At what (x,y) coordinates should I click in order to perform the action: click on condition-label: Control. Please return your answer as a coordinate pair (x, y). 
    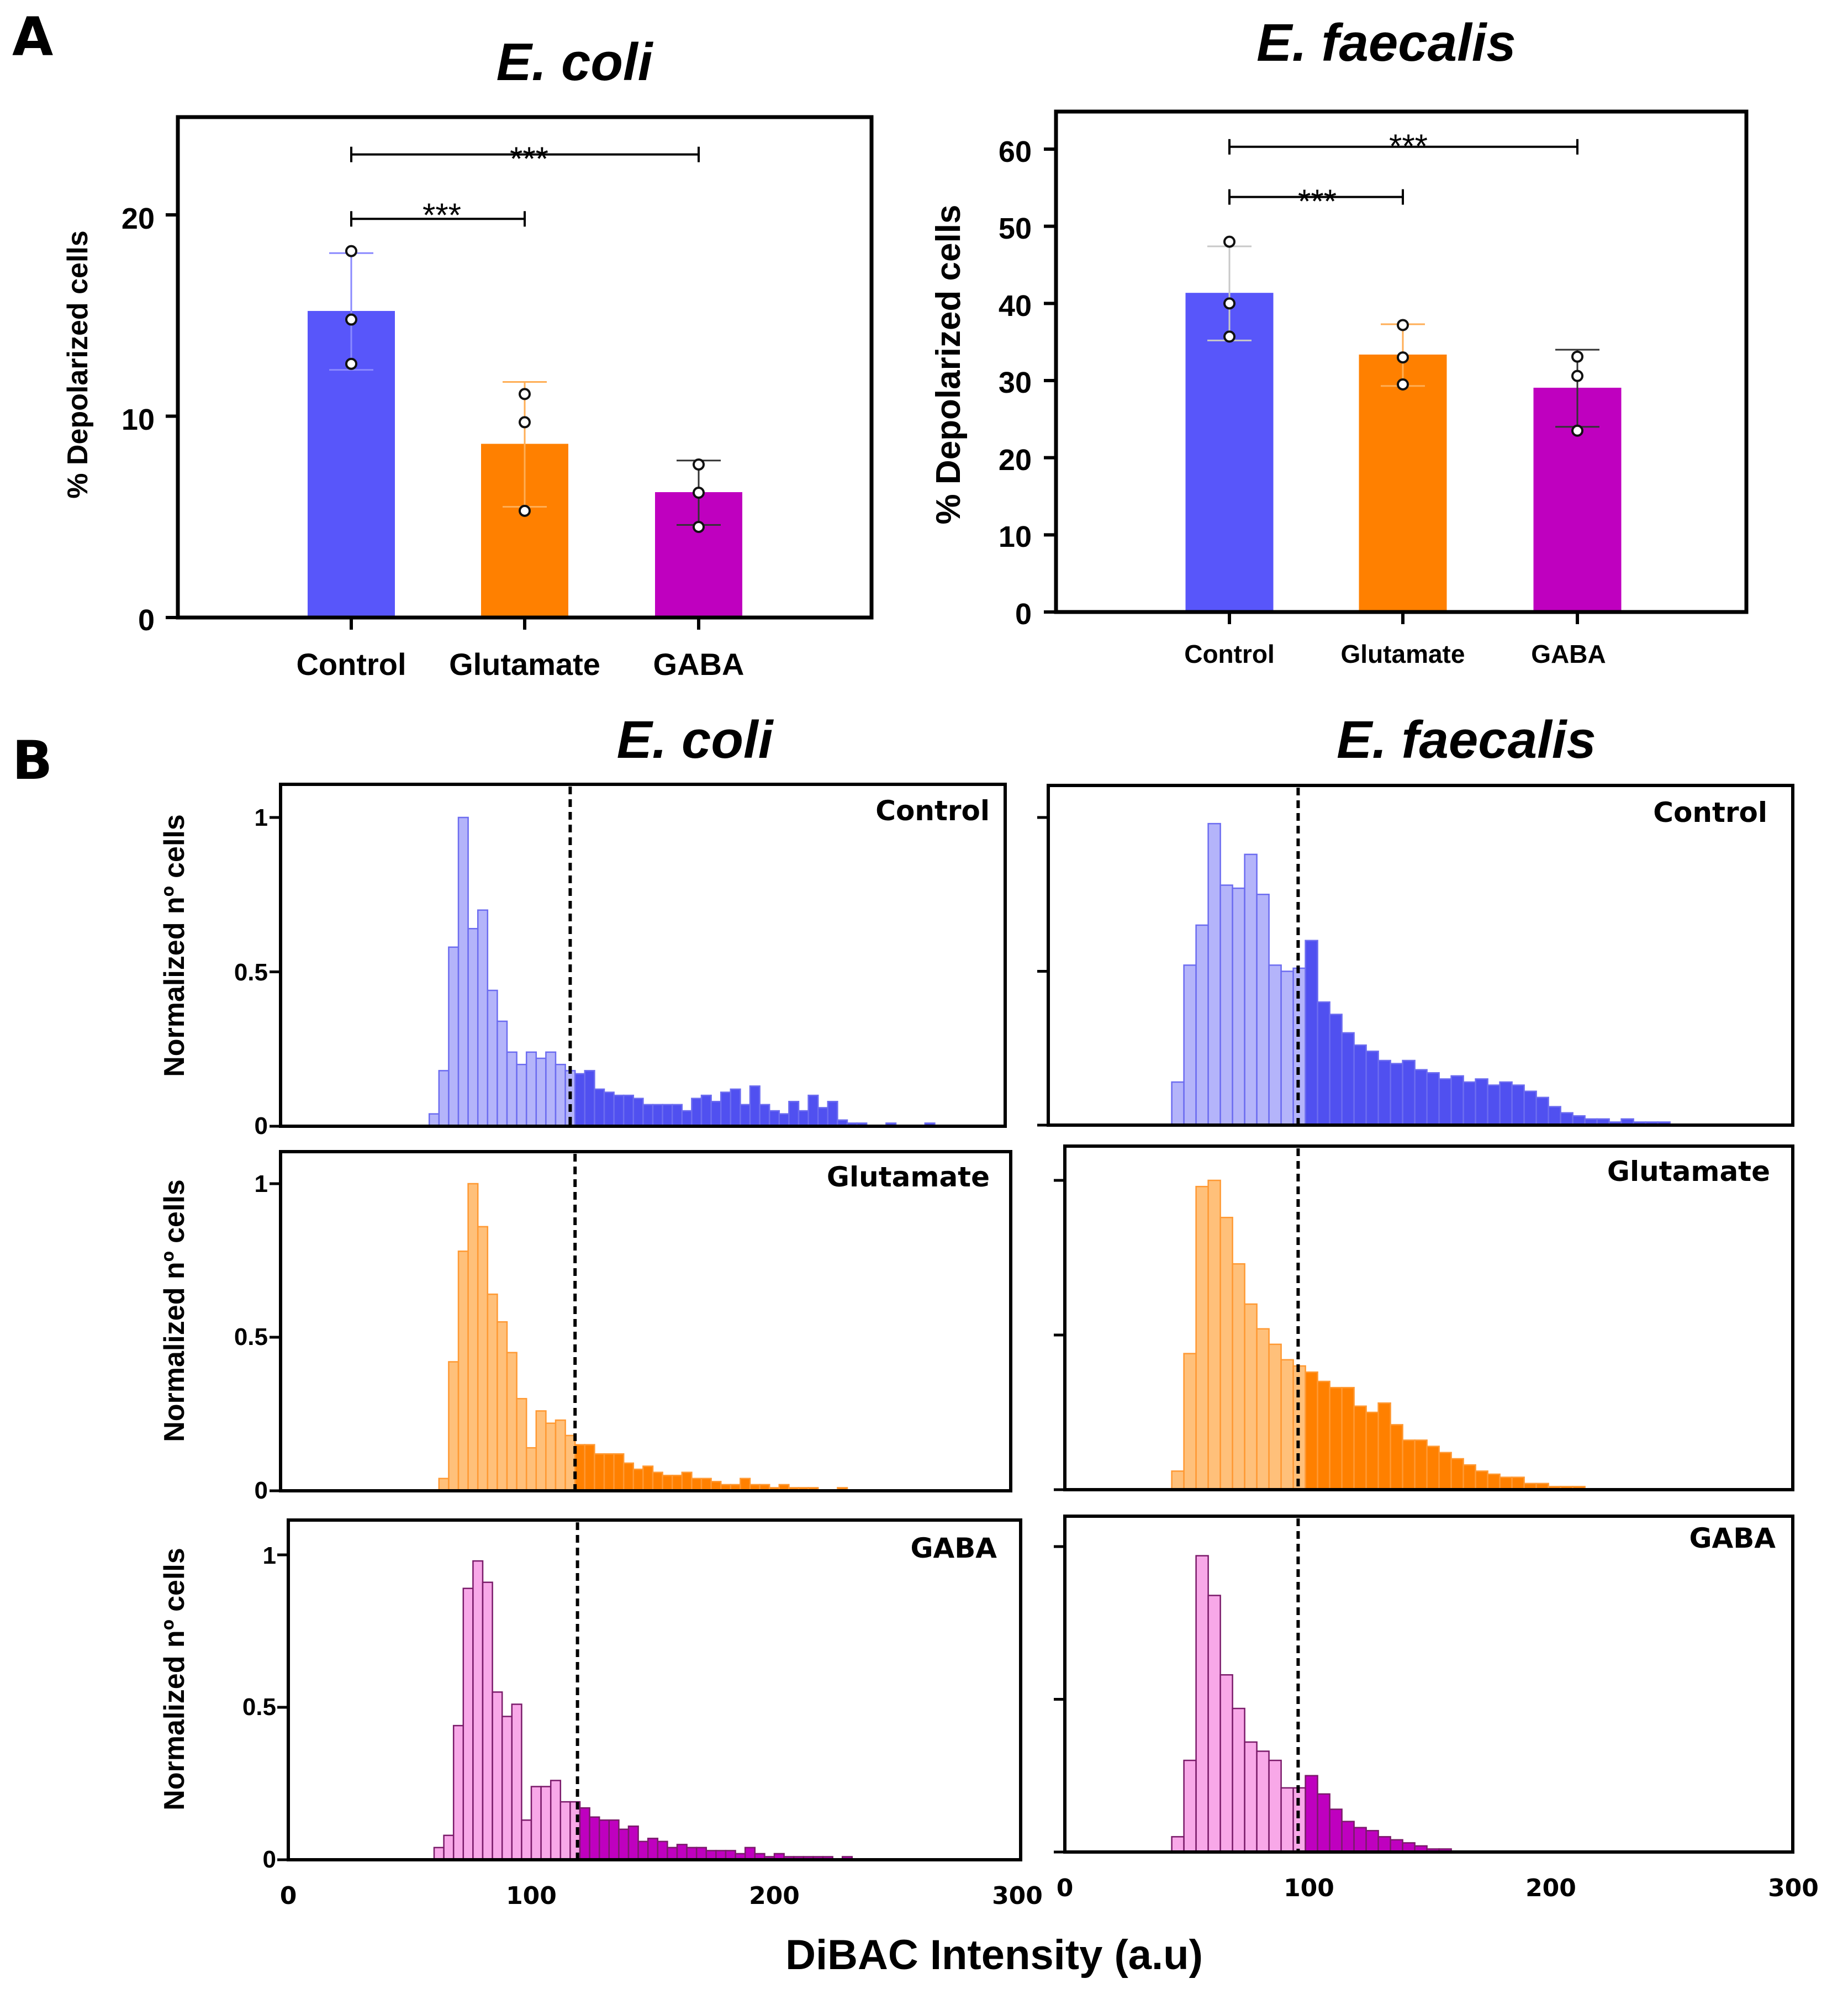
    Looking at the image, I should click on (1710, 812).